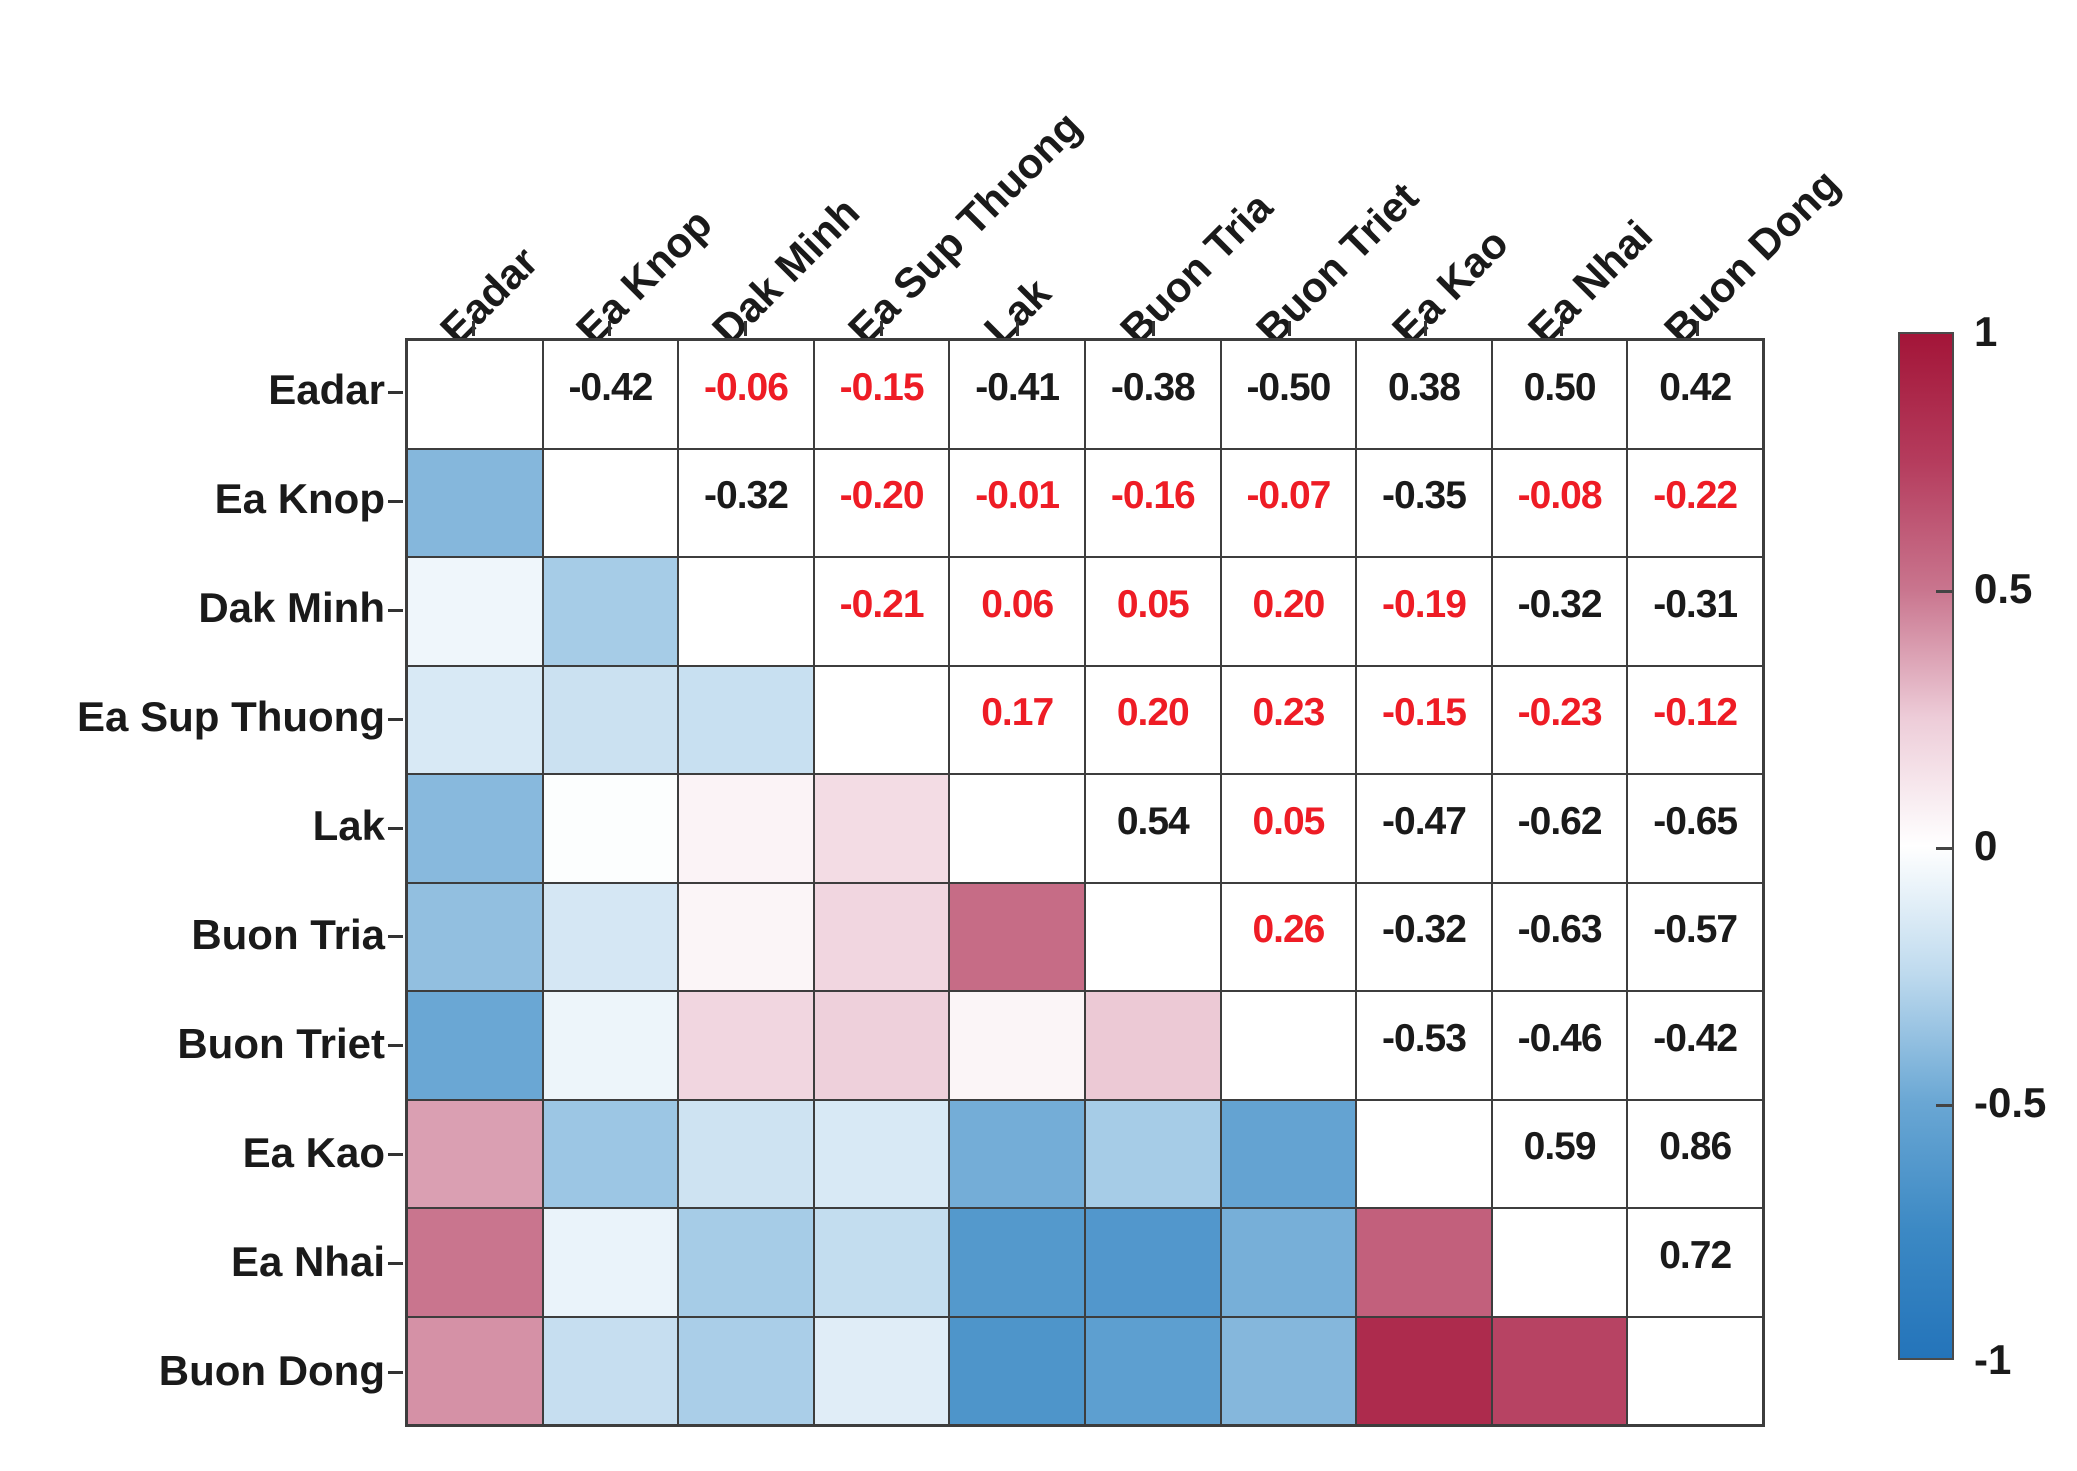 The width and height of the screenshot is (2077, 1471). I want to click on correlation-value: 0.26, so click(1288, 930).